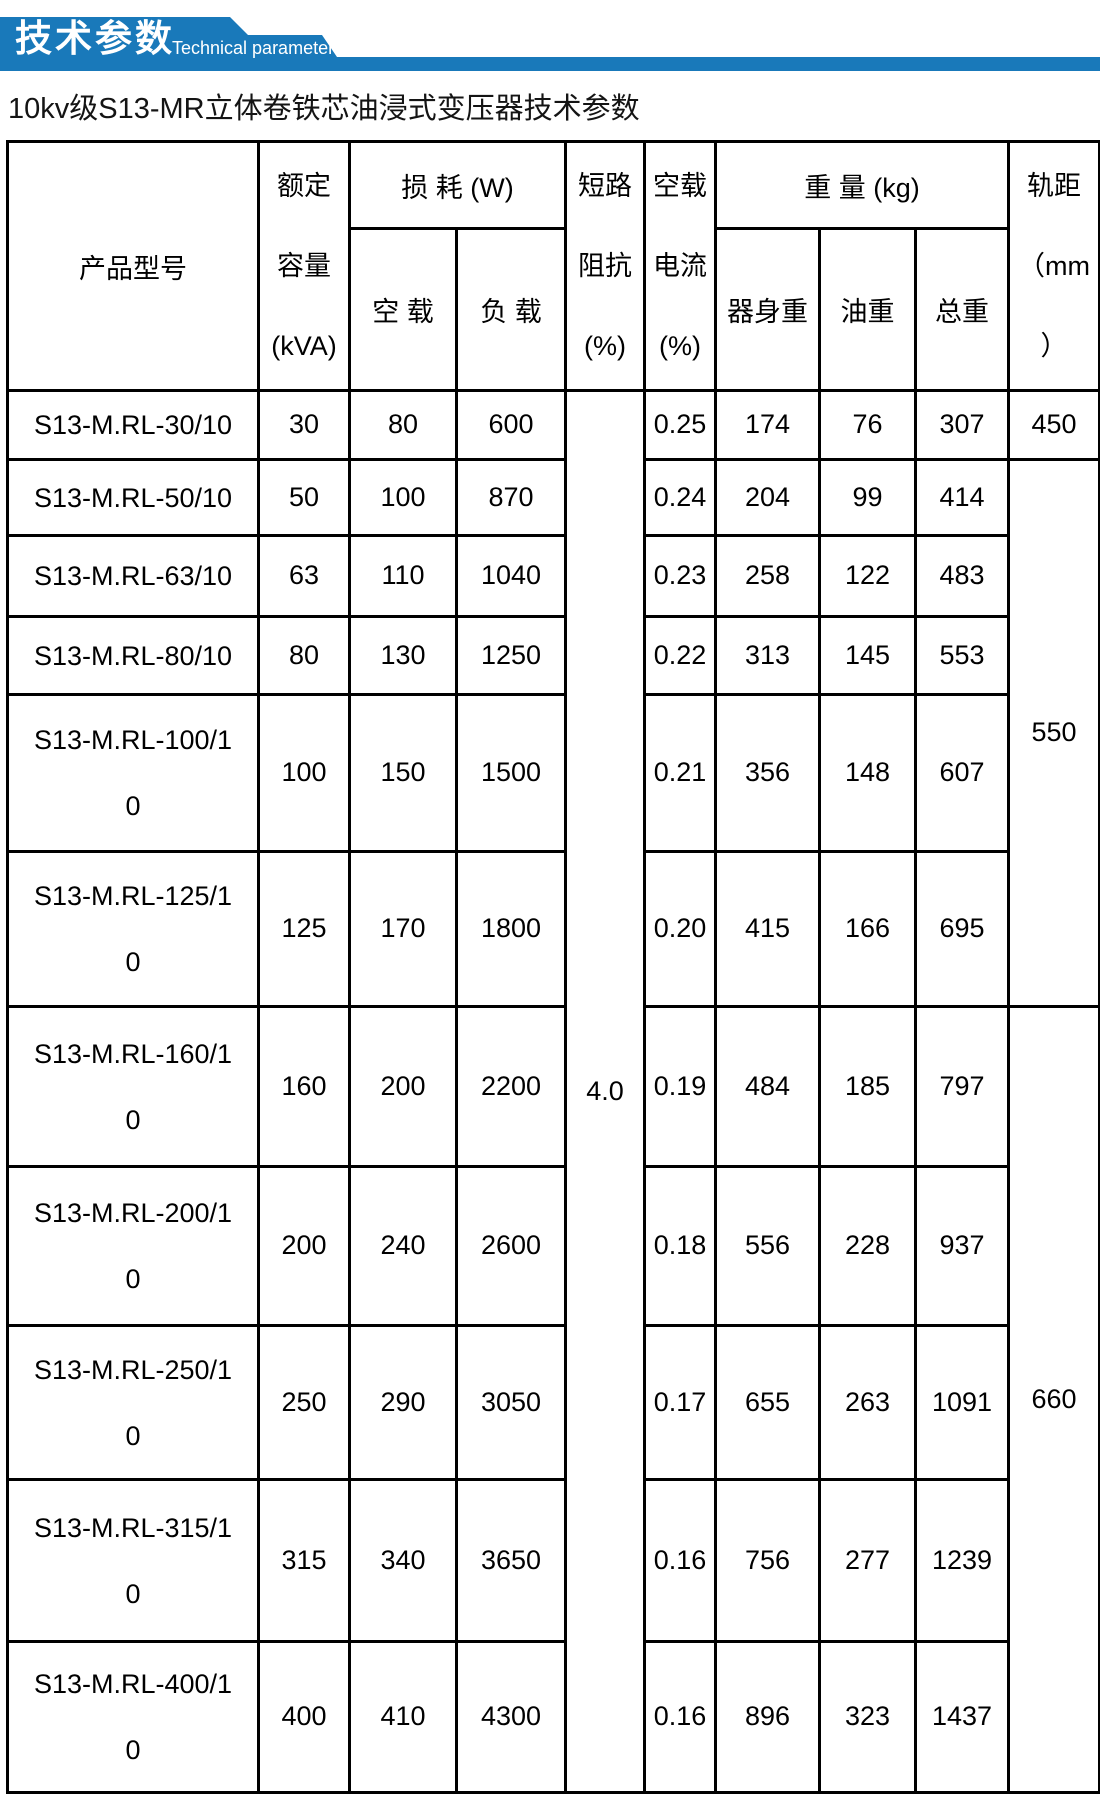  I want to click on col-header-gauge: 轨距 （mm ）, so click(1053, 266).